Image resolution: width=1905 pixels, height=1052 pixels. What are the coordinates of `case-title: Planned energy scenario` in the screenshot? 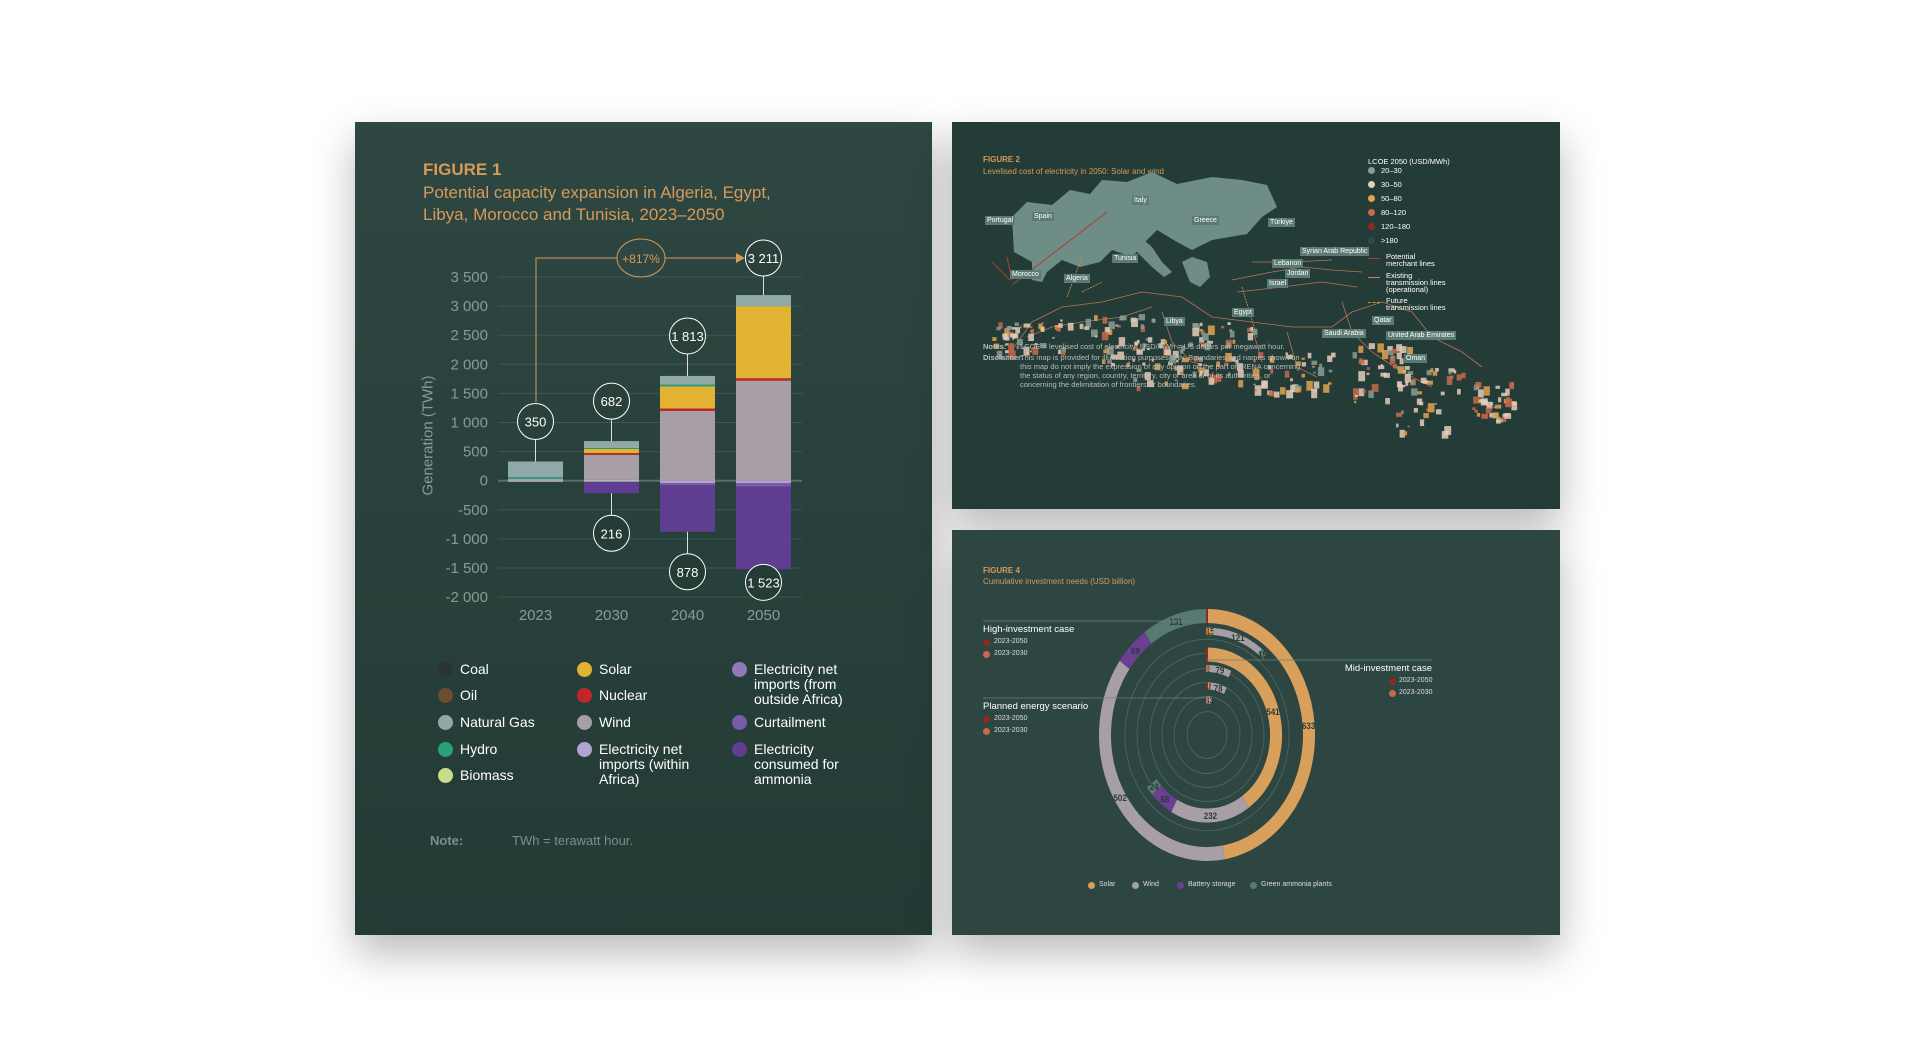 It's located at (1036, 706).